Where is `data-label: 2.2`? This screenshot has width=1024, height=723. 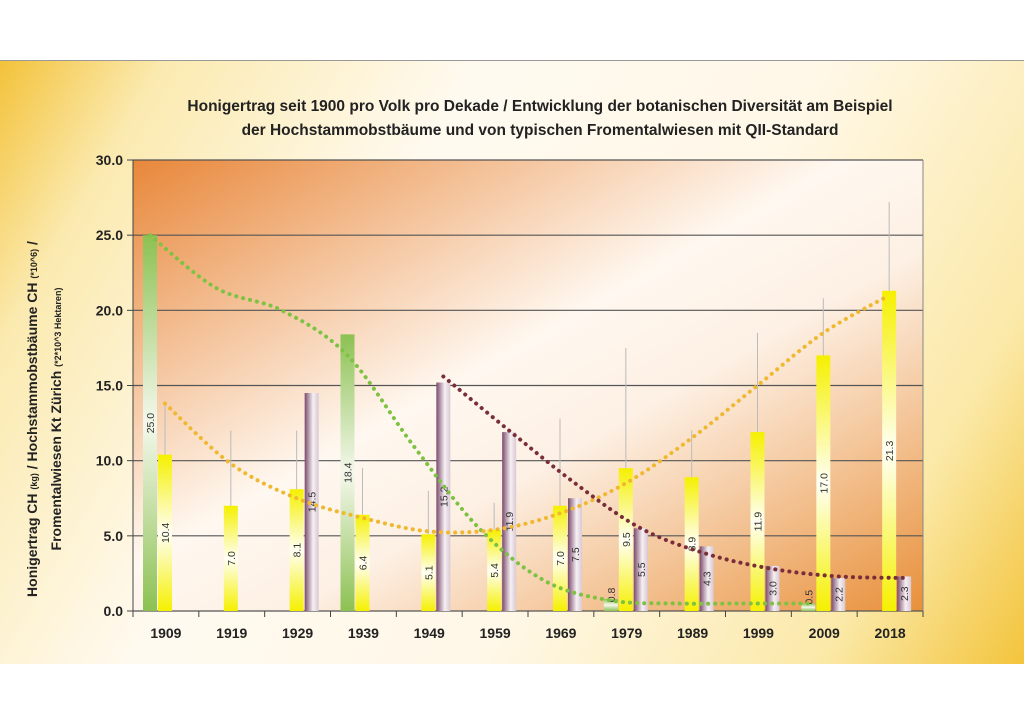 data-label: 2.2 is located at coordinates (839, 594).